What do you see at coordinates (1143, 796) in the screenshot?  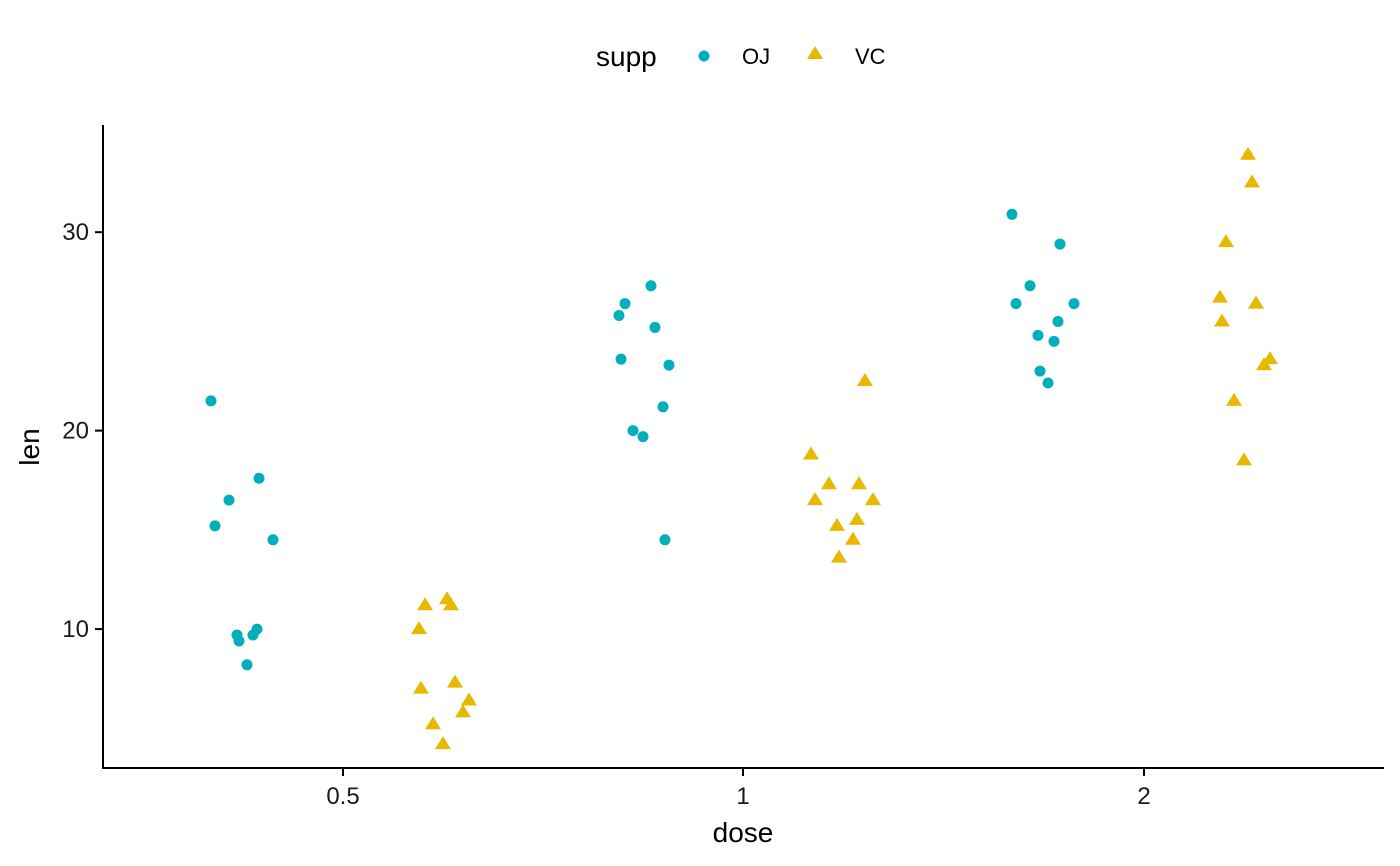 I see `x-tick-label: 2` at bounding box center [1143, 796].